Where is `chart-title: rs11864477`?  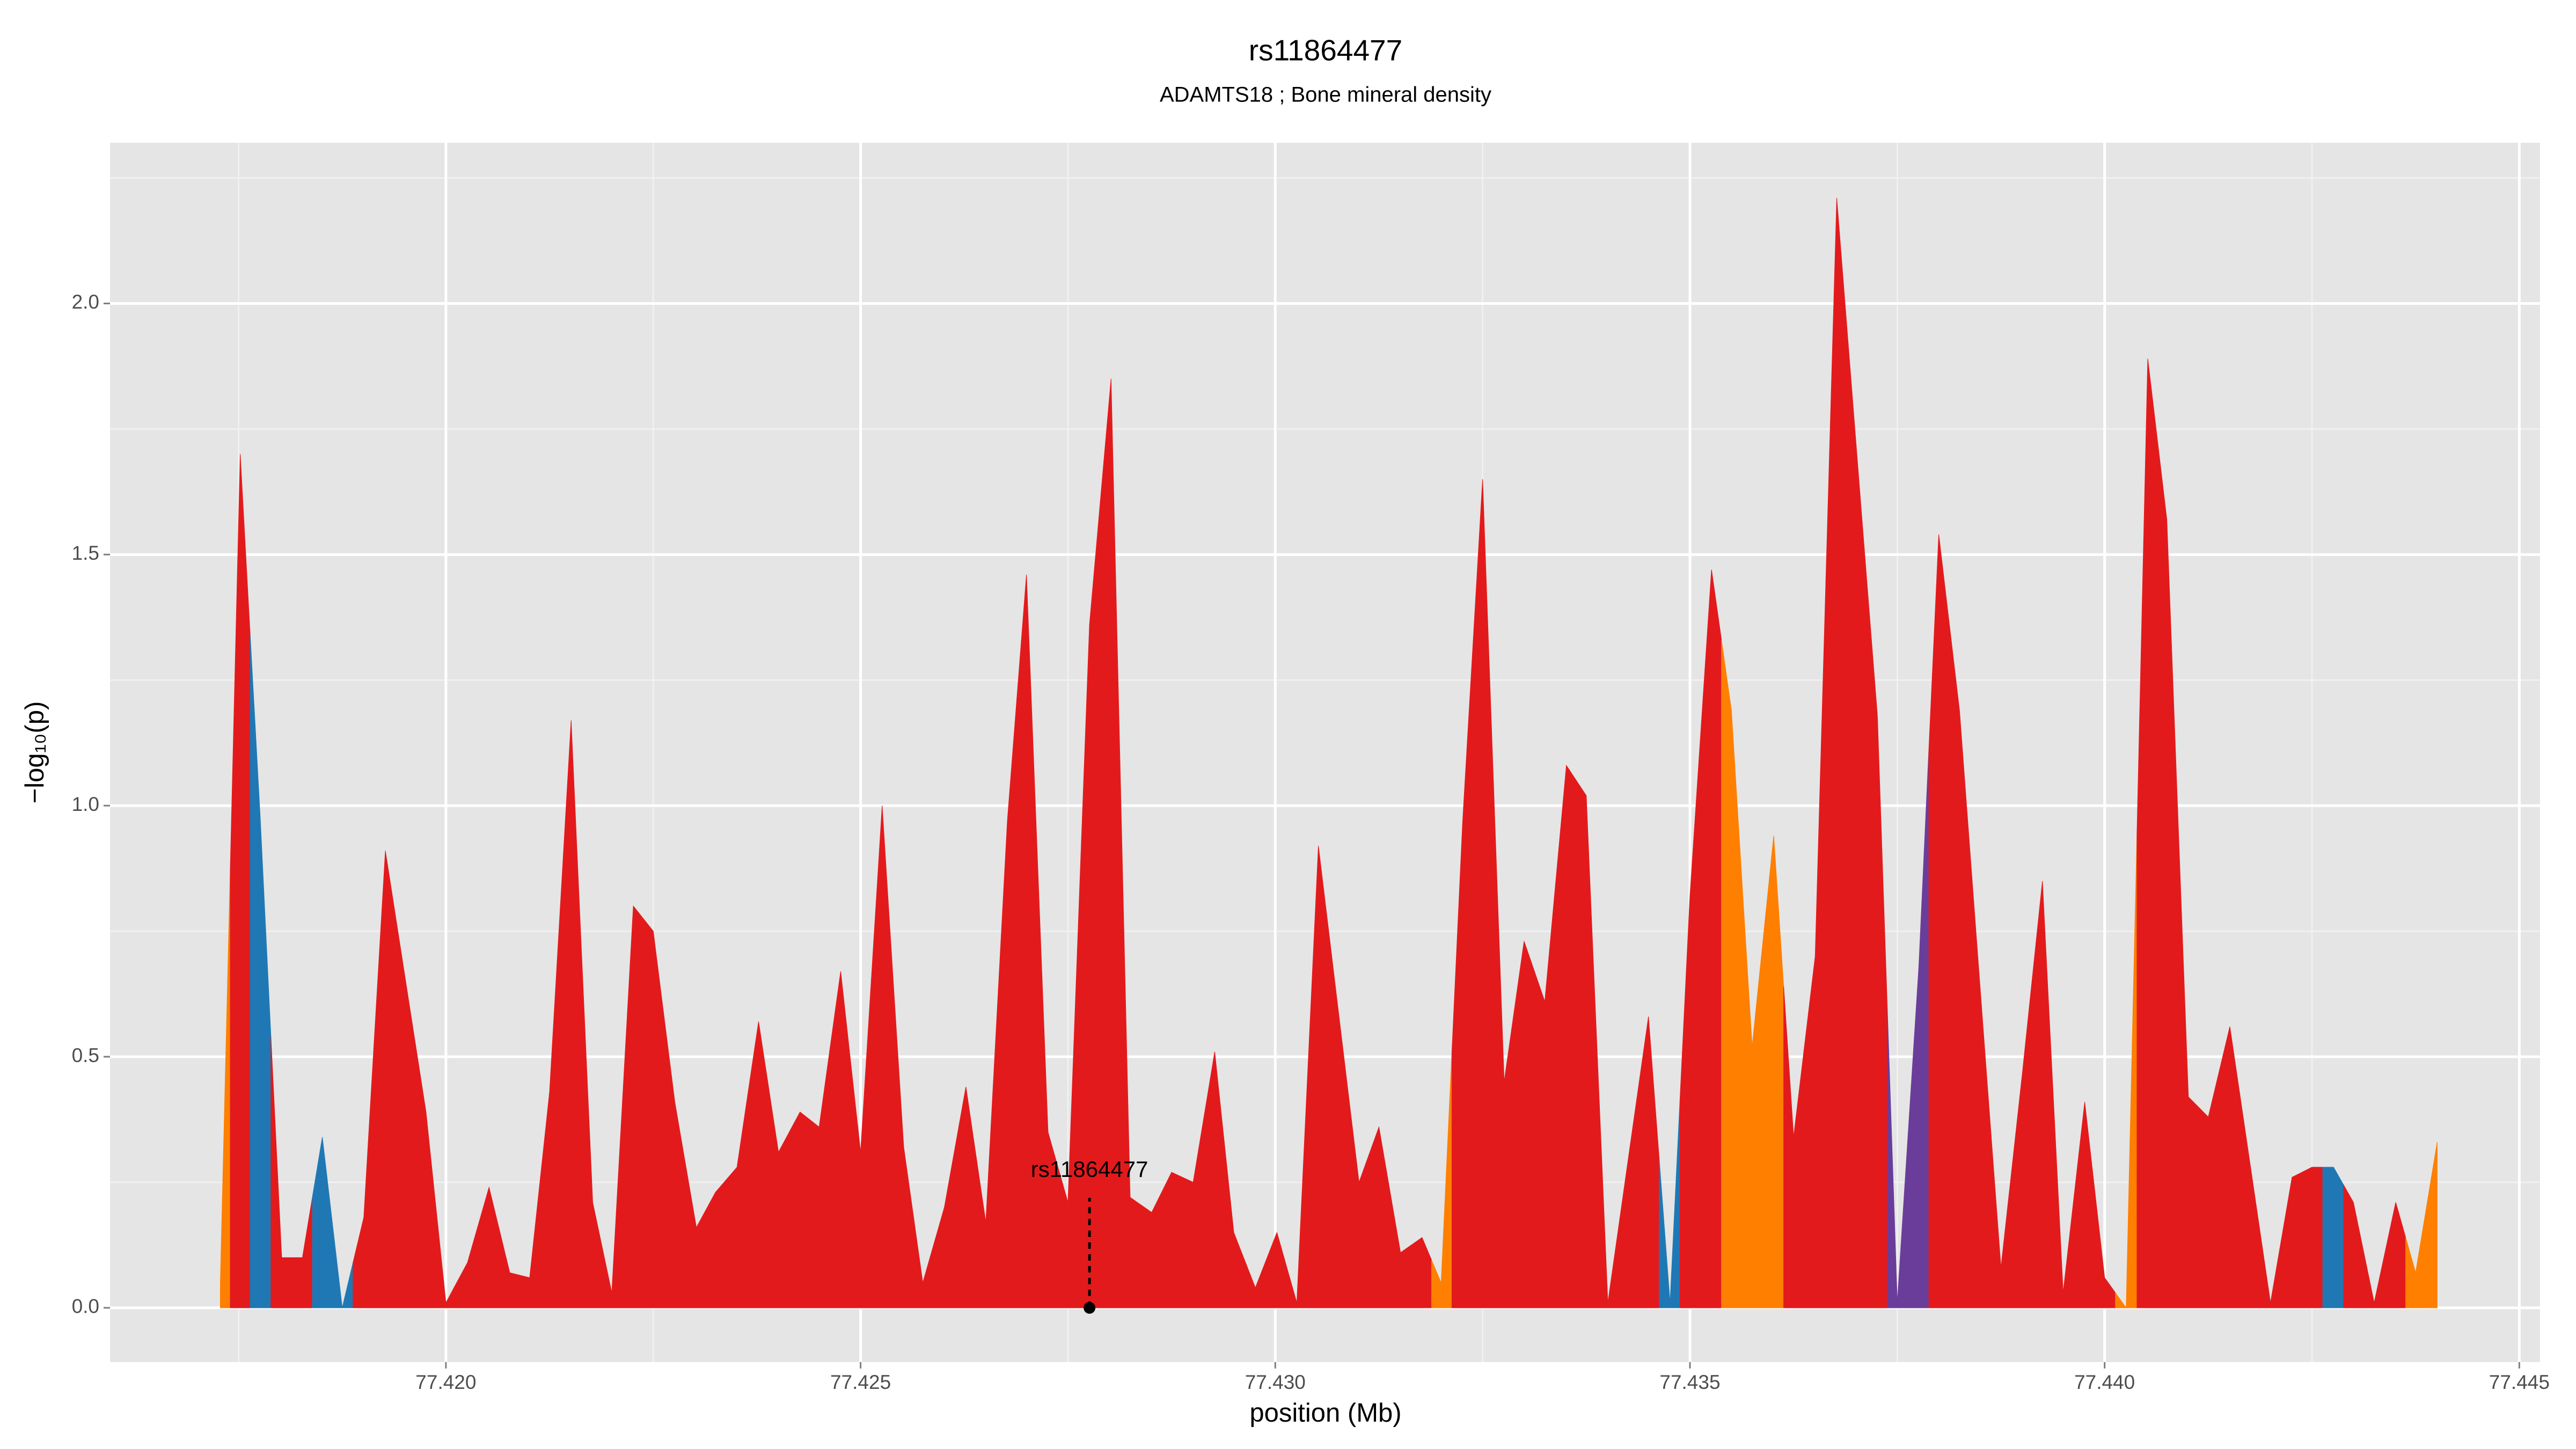
chart-title: rs11864477 is located at coordinates (1325, 50).